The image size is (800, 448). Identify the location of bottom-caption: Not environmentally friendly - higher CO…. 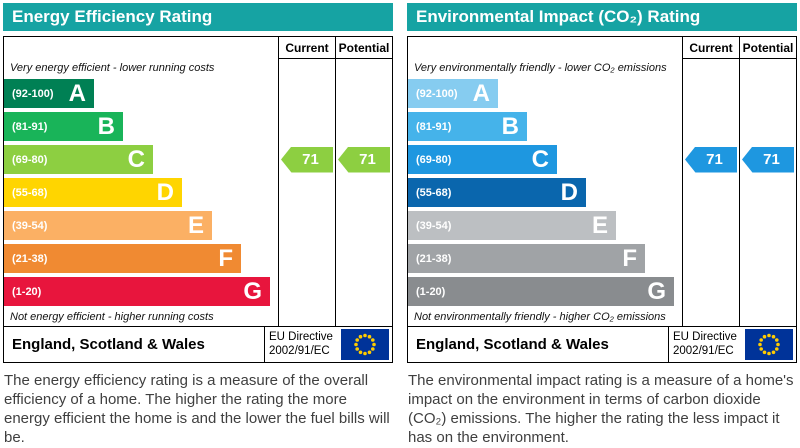
(540, 317).